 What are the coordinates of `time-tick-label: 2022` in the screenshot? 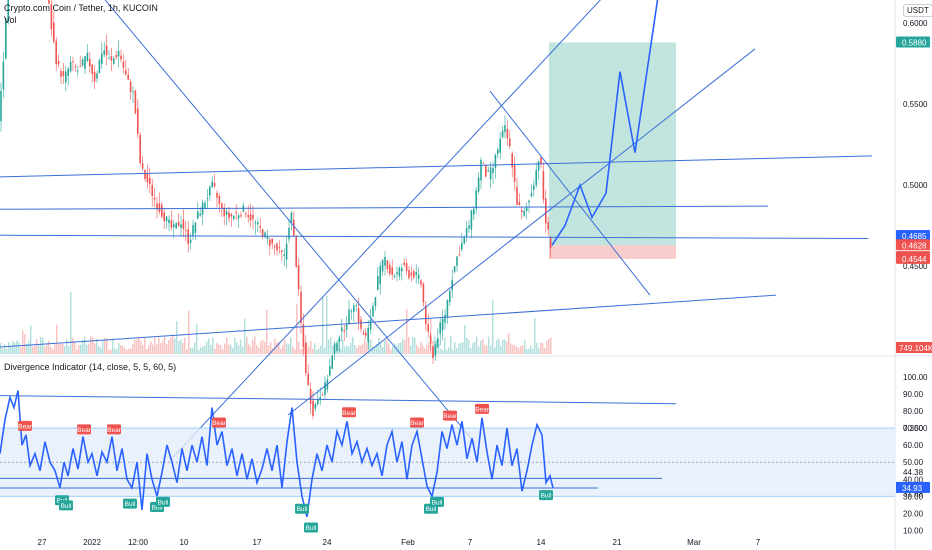 It's located at (92, 542).